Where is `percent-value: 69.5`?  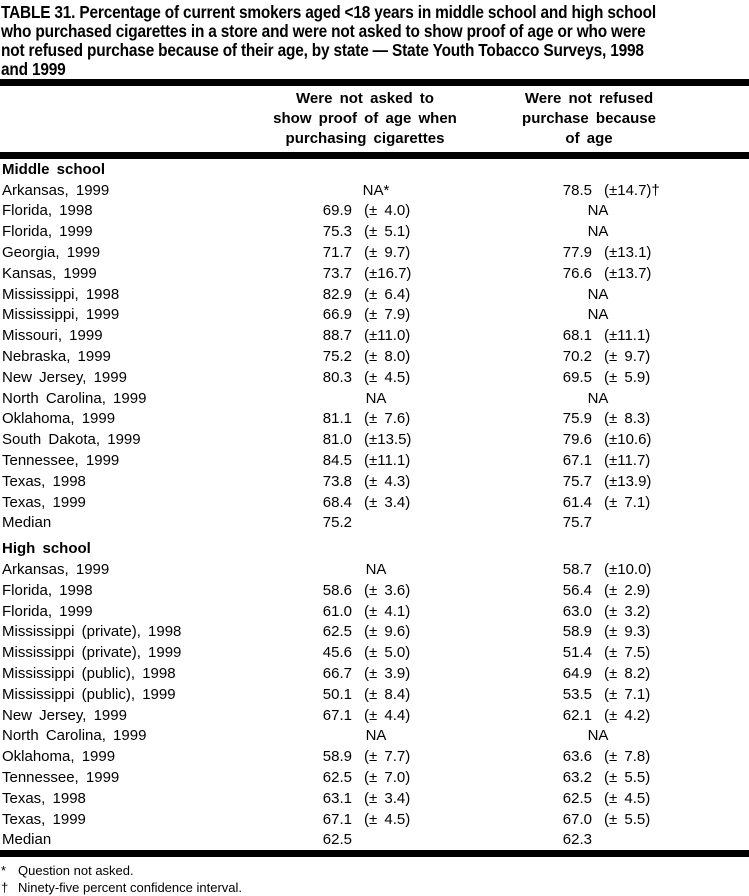 percent-value: 69.5 is located at coordinates (577, 377).